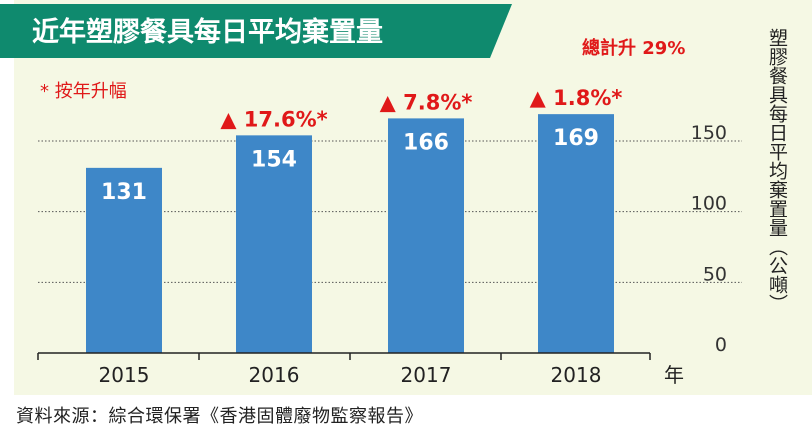 The image size is (812, 443). Describe the element at coordinates (219, 416) in the screenshot. I see `source-note: 資料來源：綜合環保署《香港固體廢物監察報告》` at that location.